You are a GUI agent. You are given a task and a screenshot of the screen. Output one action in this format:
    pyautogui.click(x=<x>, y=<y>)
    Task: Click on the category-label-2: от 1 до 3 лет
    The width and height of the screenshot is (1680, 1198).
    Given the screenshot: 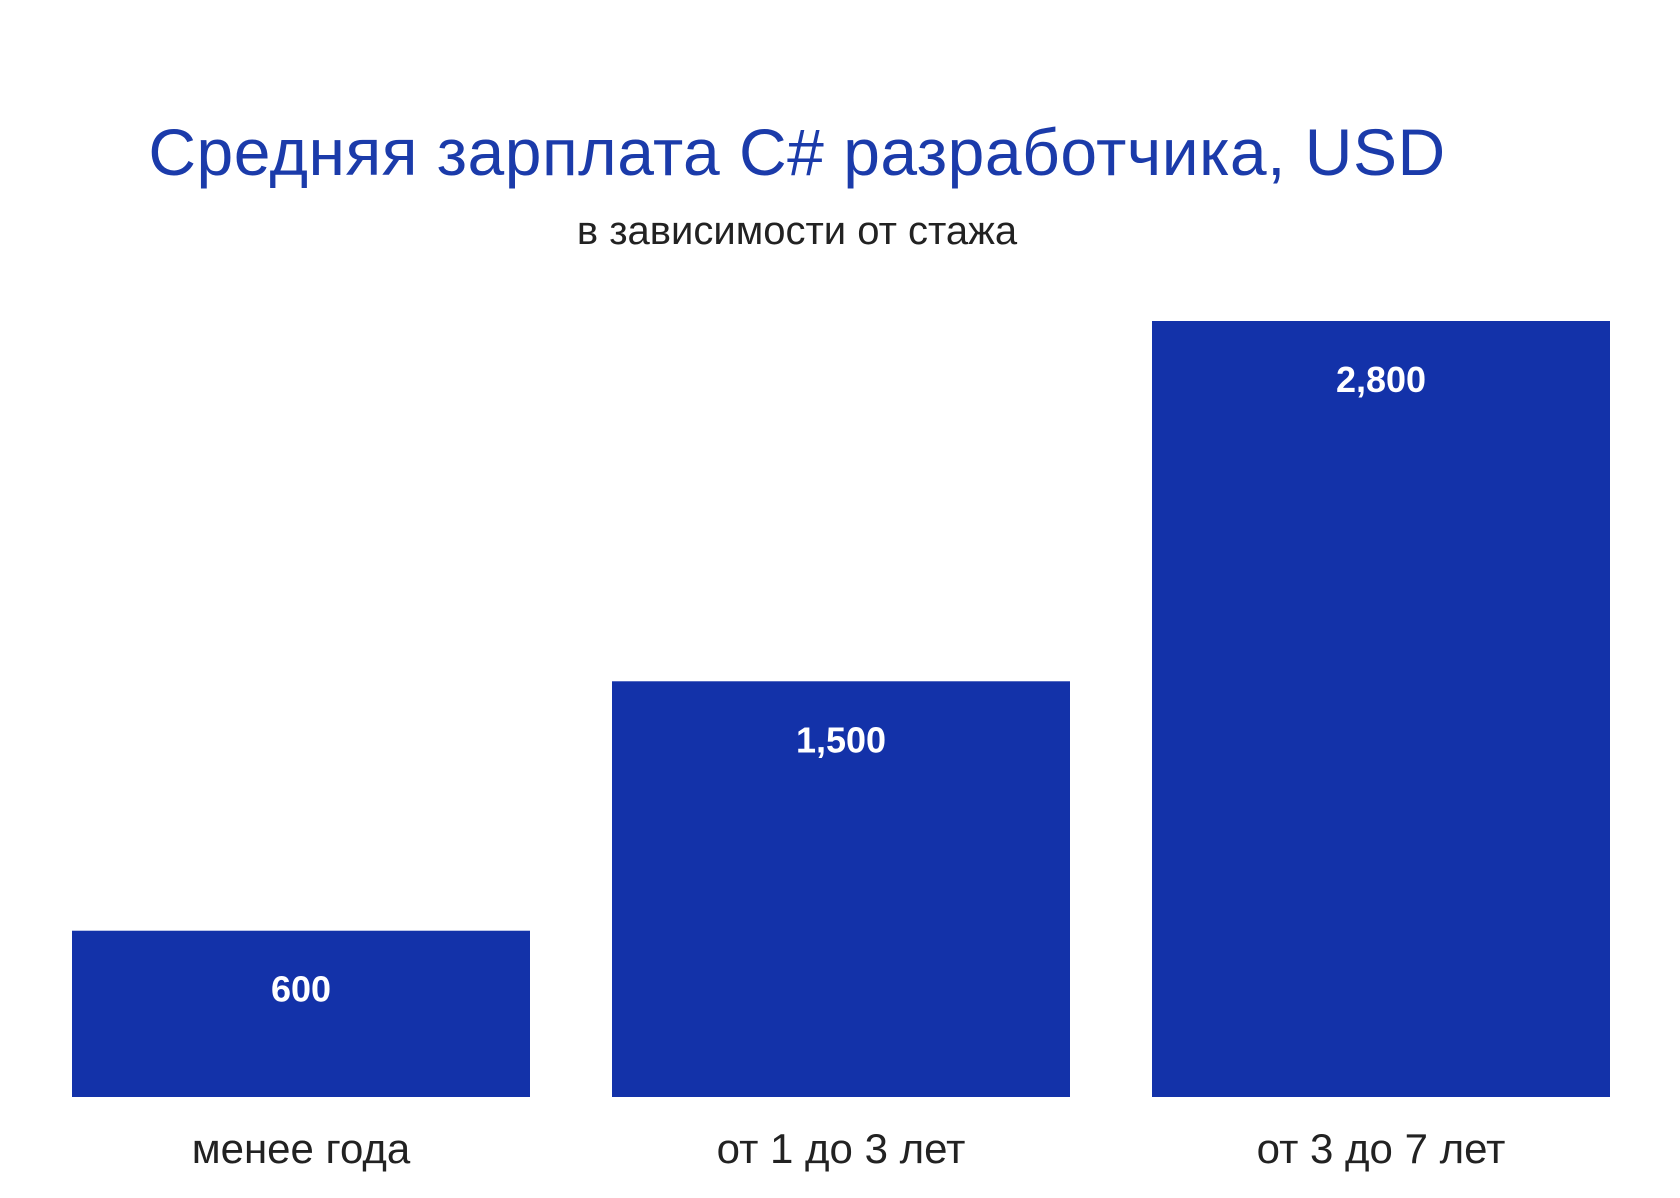 What is the action you would take?
    pyautogui.click(x=841, y=1148)
    